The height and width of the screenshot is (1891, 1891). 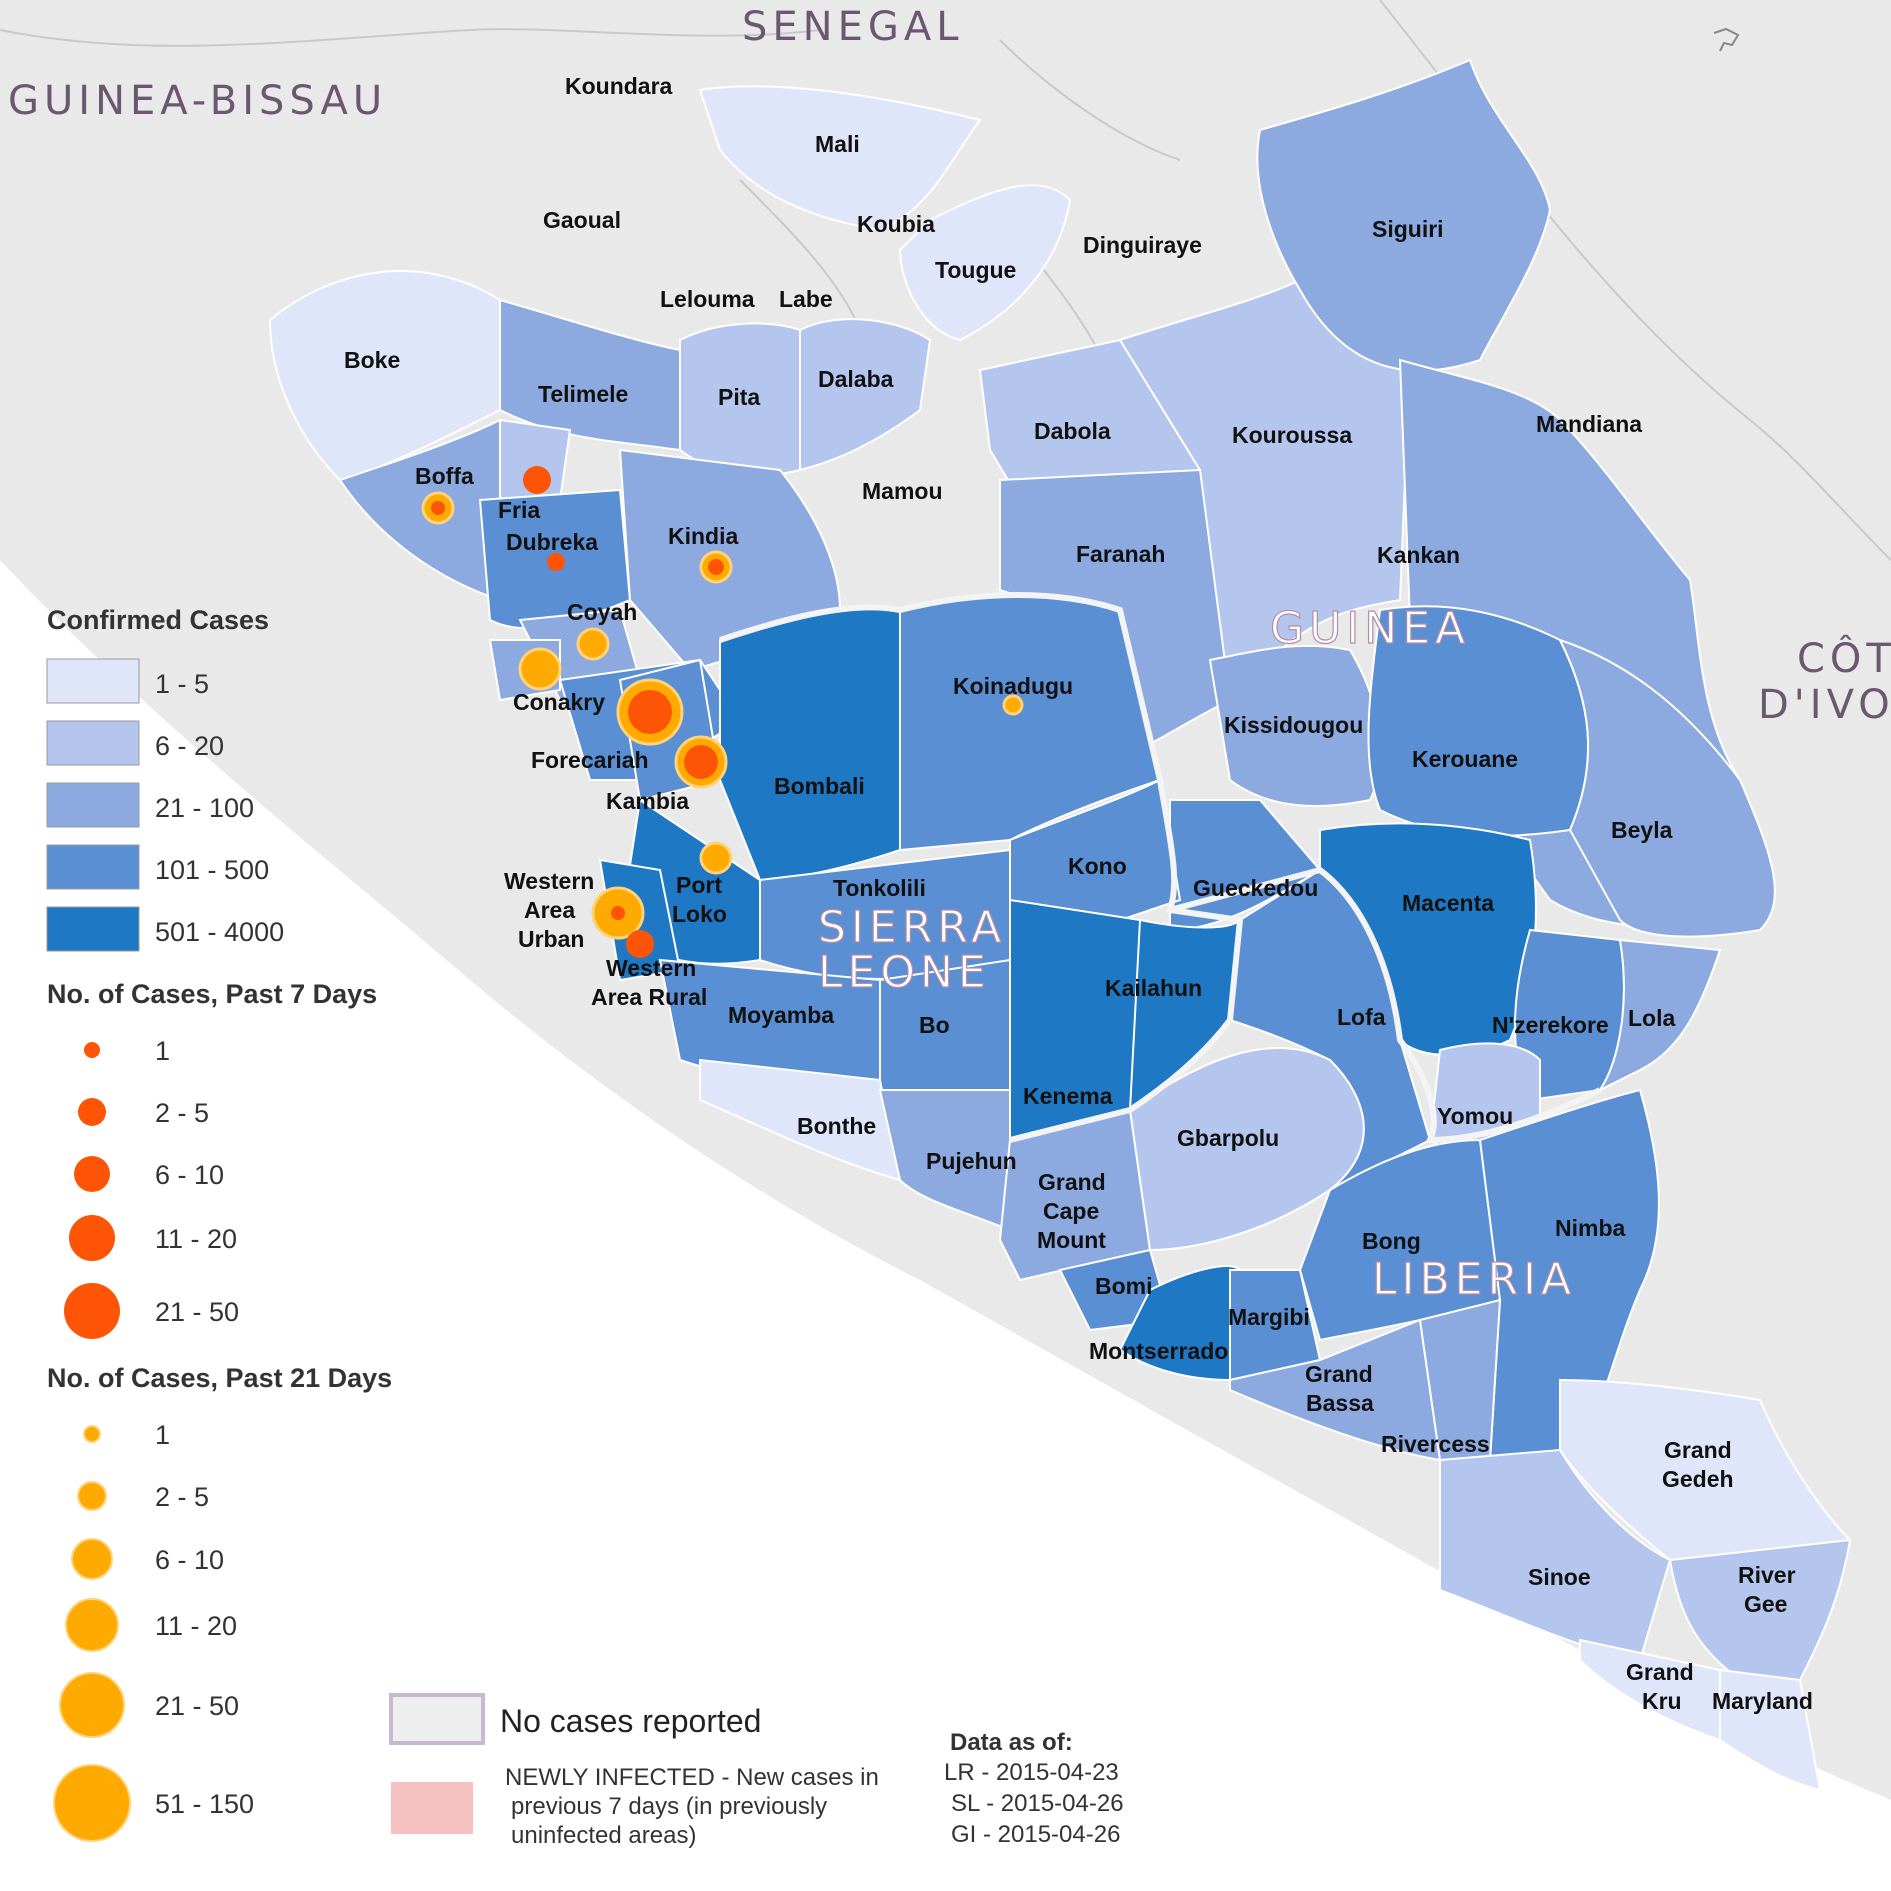 What do you see at coordinates (1418, 555) in the screenshot?
I see `label-kankan: Kankan` at bounding box center [1418, 555].